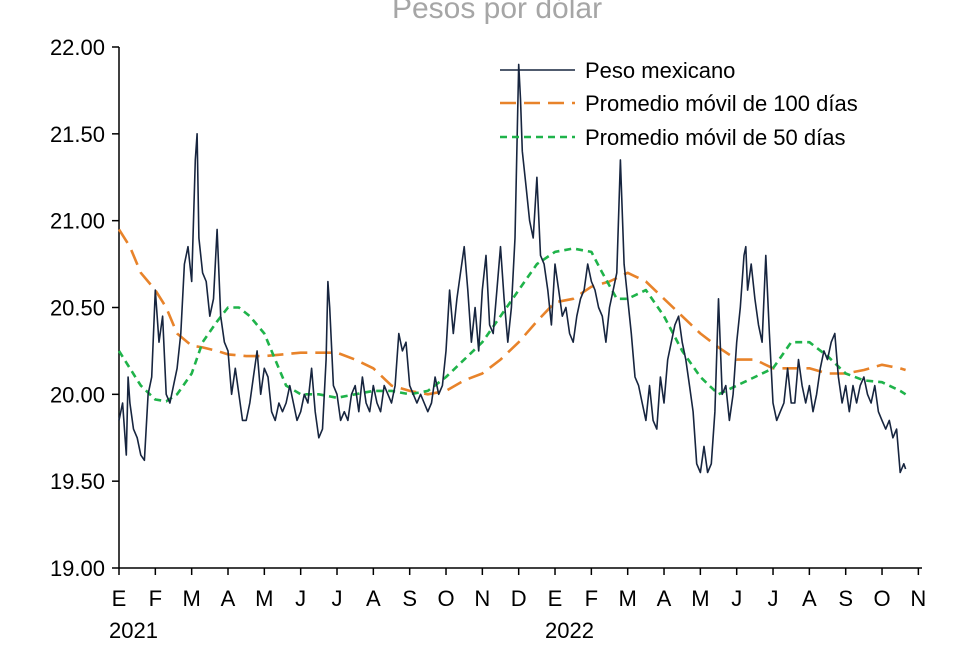 The height and width of the screenshot is (649, 959). What do you see at coordinates (497, 12) in the screenshot?
I see `chart-title: Pesos por dólar` at bounding box center [497, 12].